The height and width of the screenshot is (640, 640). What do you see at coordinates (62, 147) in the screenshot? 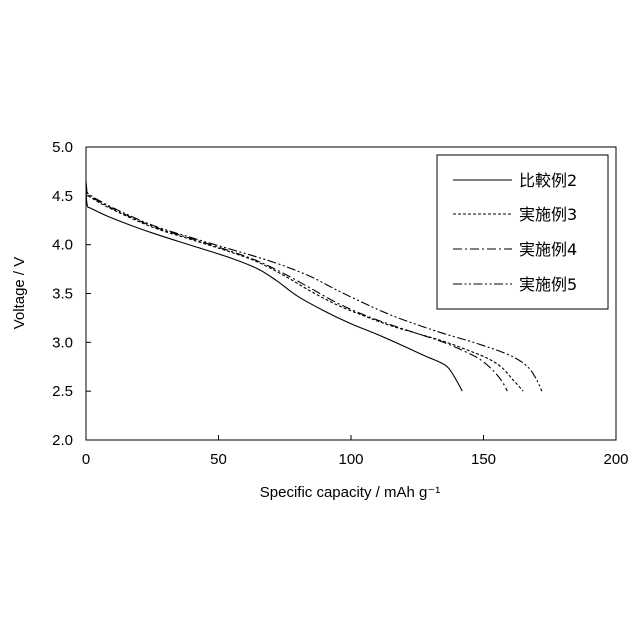
I see `y-tick-label: 5.0` at bounding box center [62, 147].